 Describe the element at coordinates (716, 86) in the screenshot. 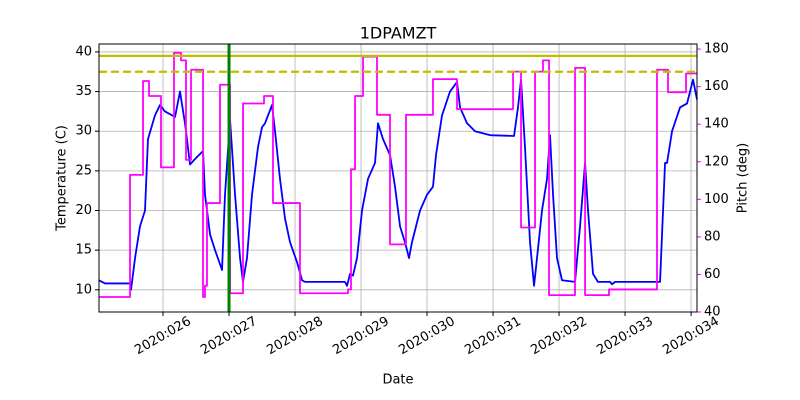

I see `y2-tick-label: 160` at that location.